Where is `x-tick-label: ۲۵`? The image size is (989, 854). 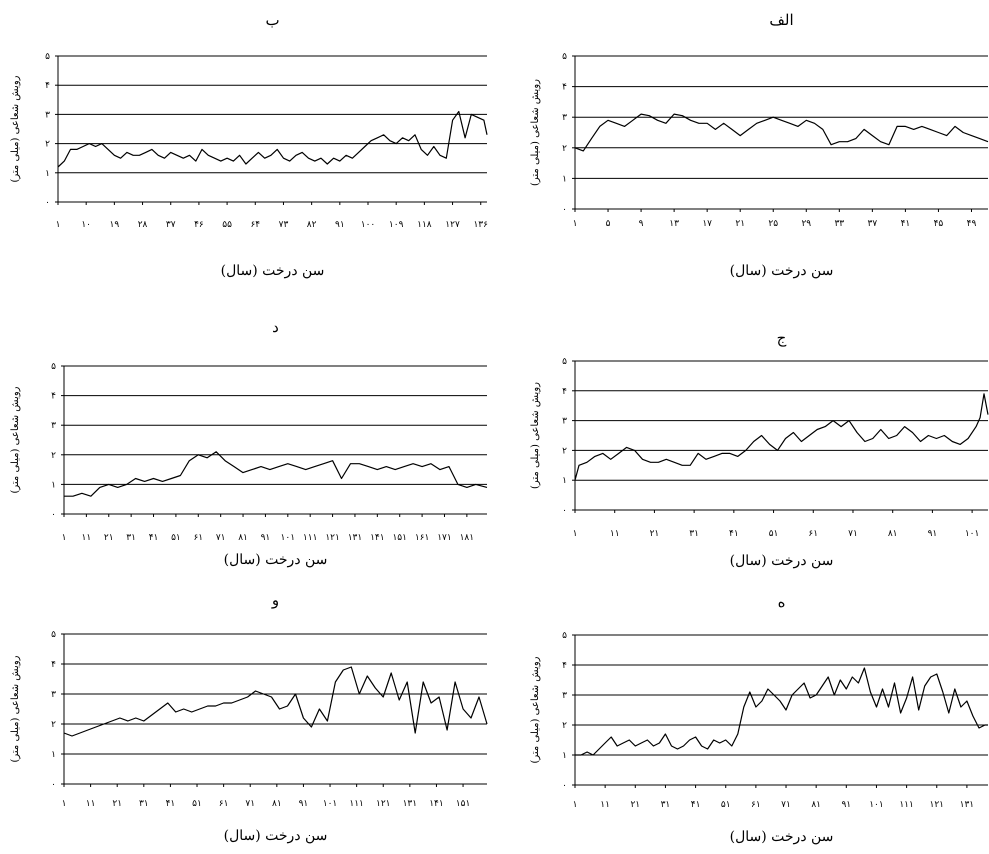
x-tick-label: ۲۵ is located at coordinates (773, 224).